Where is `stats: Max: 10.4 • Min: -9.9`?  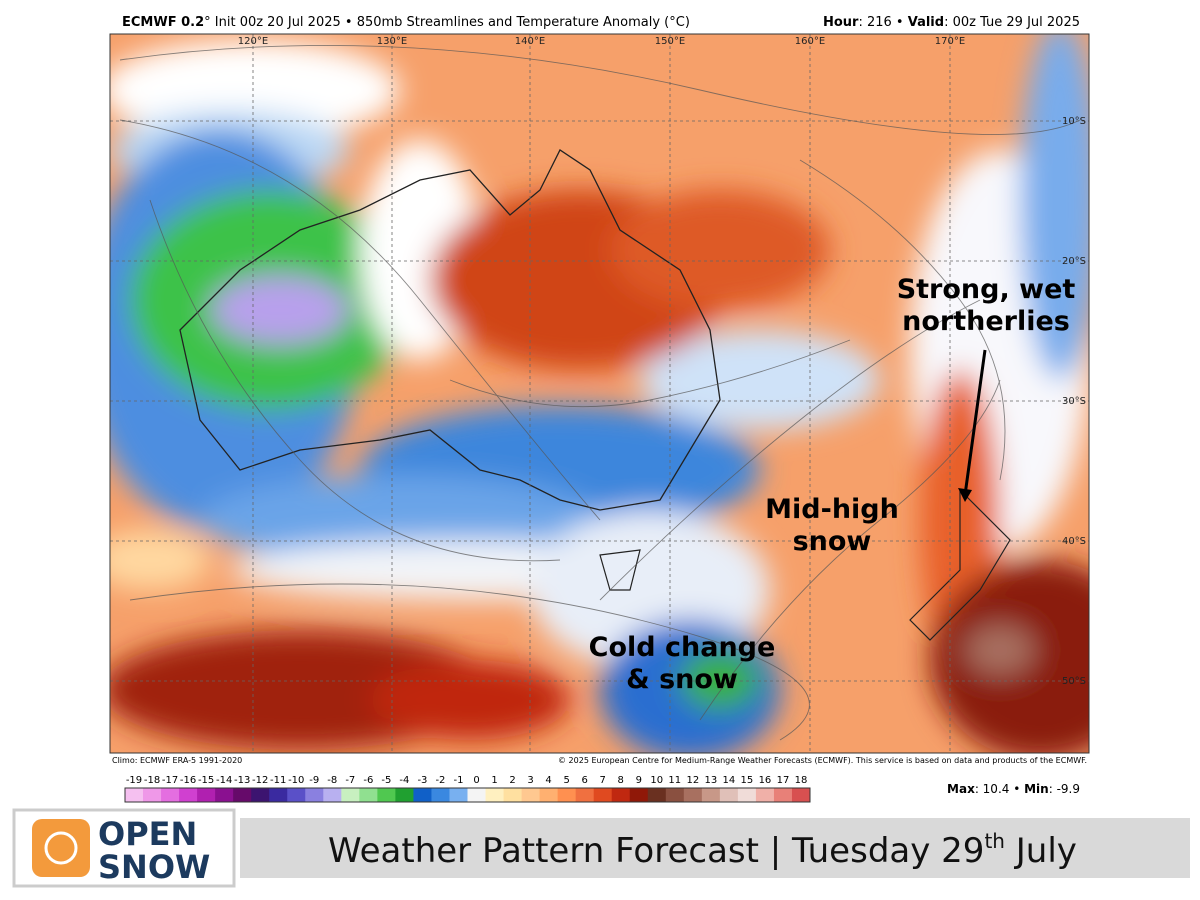 stats: Max: 10.4 • Min: -9.9 is located at coordinates (1013, 789).